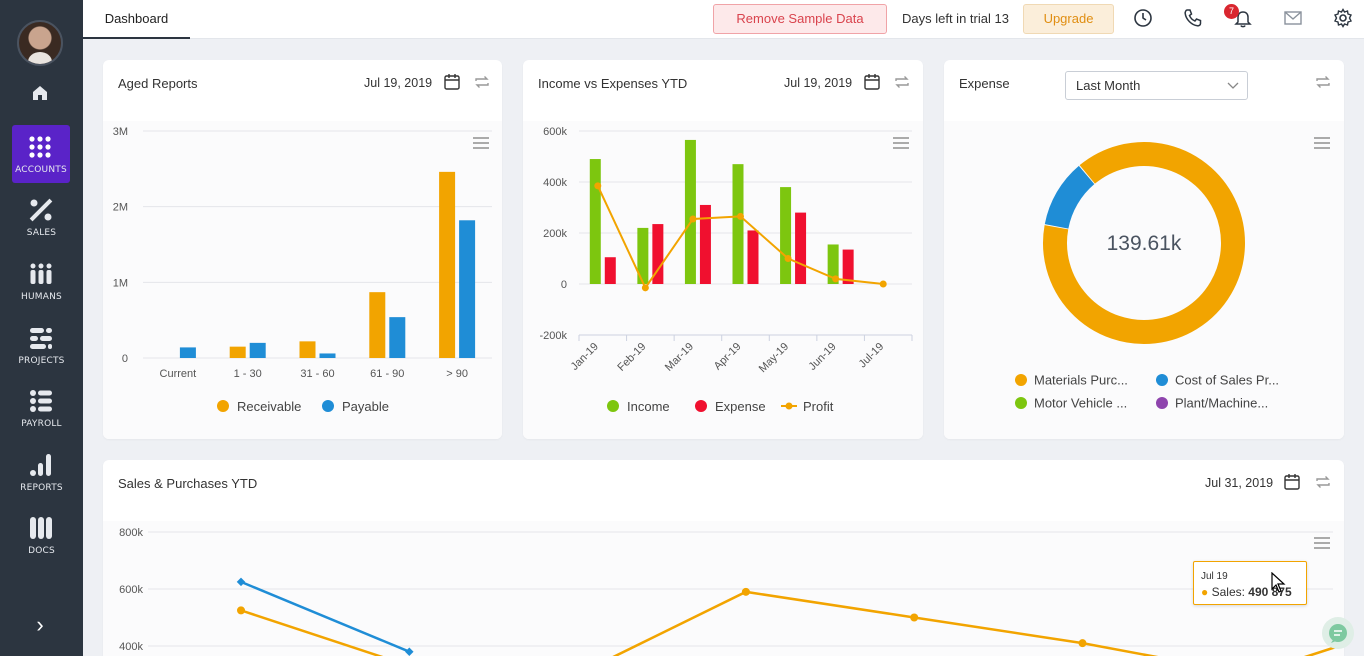 Image resolution: width=1364 pixels, height=656 pixels. Describe the element at coordinates (41, 281) in the screenshot. I see `sidebar-item-humans: HUMANS` at that location.